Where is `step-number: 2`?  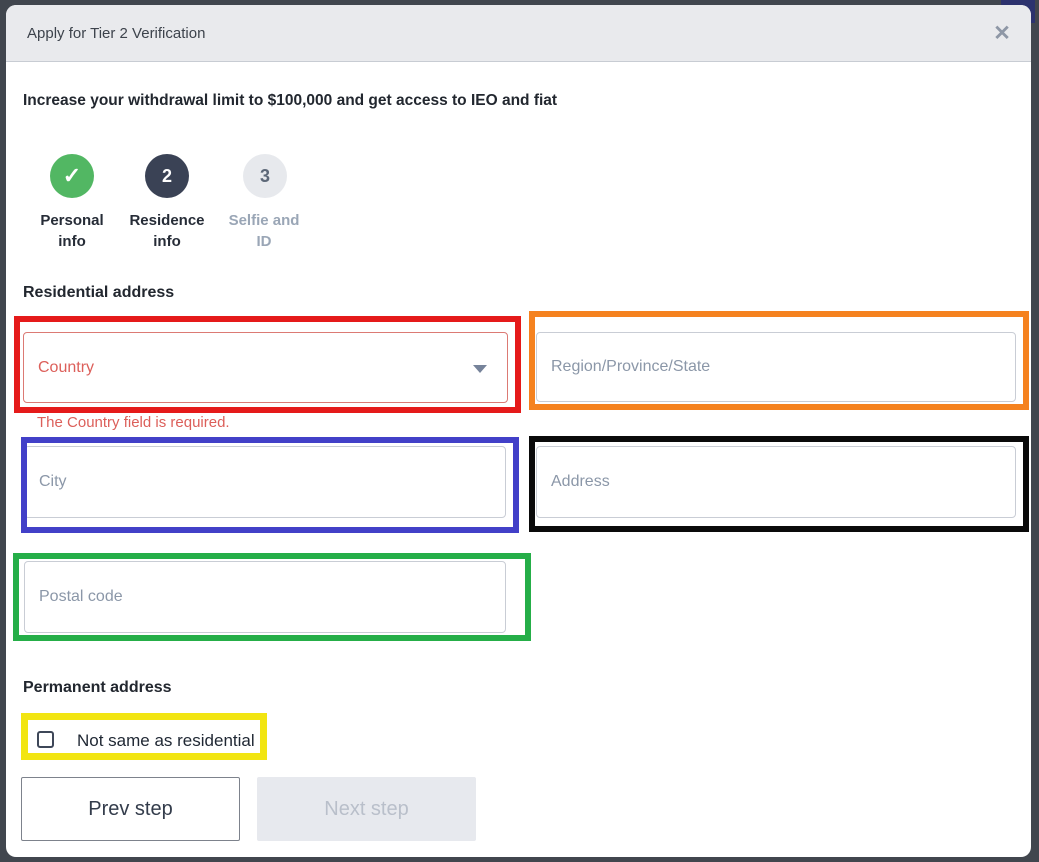 step-number: 2 is located at coordinates (166, 175).